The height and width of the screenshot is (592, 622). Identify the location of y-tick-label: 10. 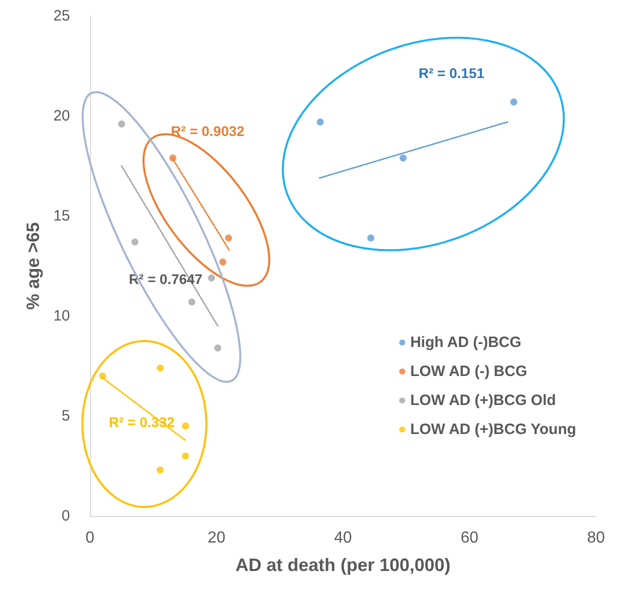
(61, 316).